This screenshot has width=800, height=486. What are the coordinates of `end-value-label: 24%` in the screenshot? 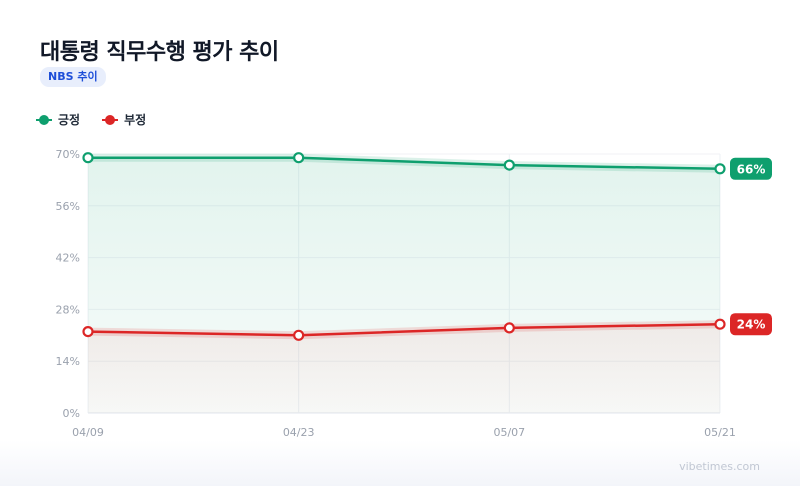 It's located at (751, 325).